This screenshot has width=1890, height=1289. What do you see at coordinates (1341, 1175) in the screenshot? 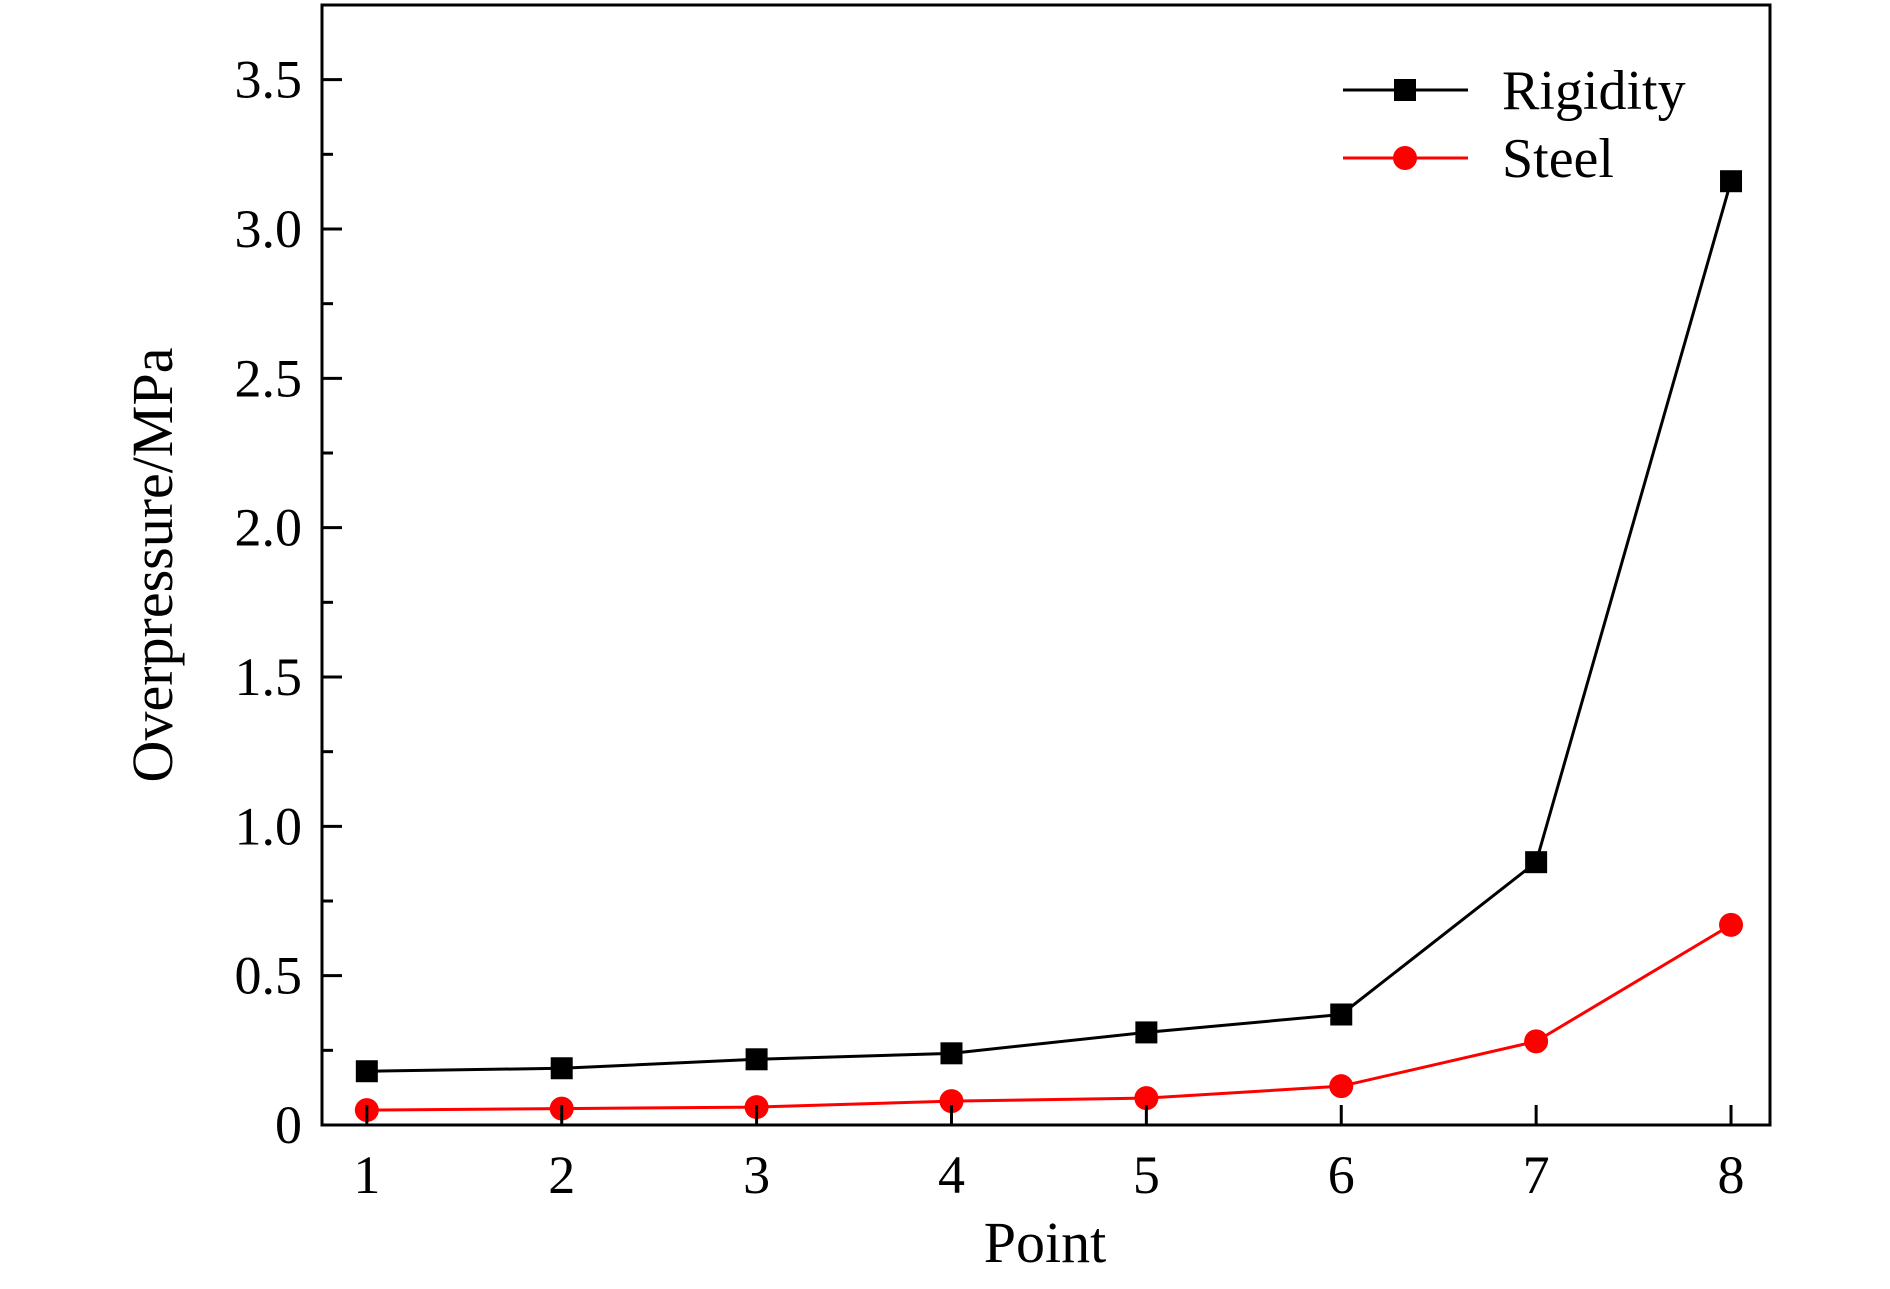
I see `x-tick-label: 6` at bounding box center [1341, 1175].